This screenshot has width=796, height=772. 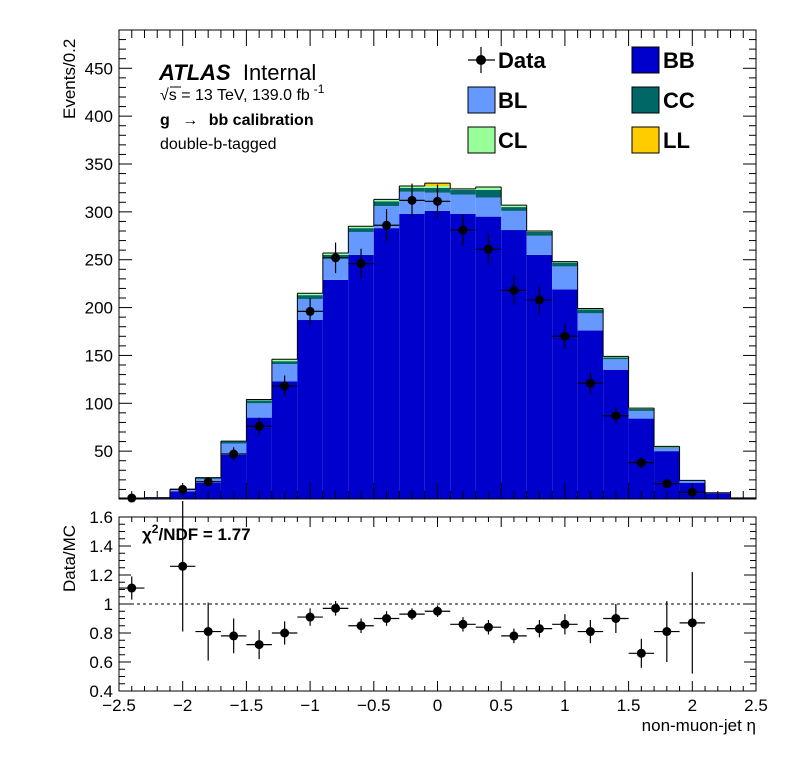 What do you see at coordinates (374, 705) in the screenshot?
I see `x-tick-label: −0.5` at bounding box center [374, 705].